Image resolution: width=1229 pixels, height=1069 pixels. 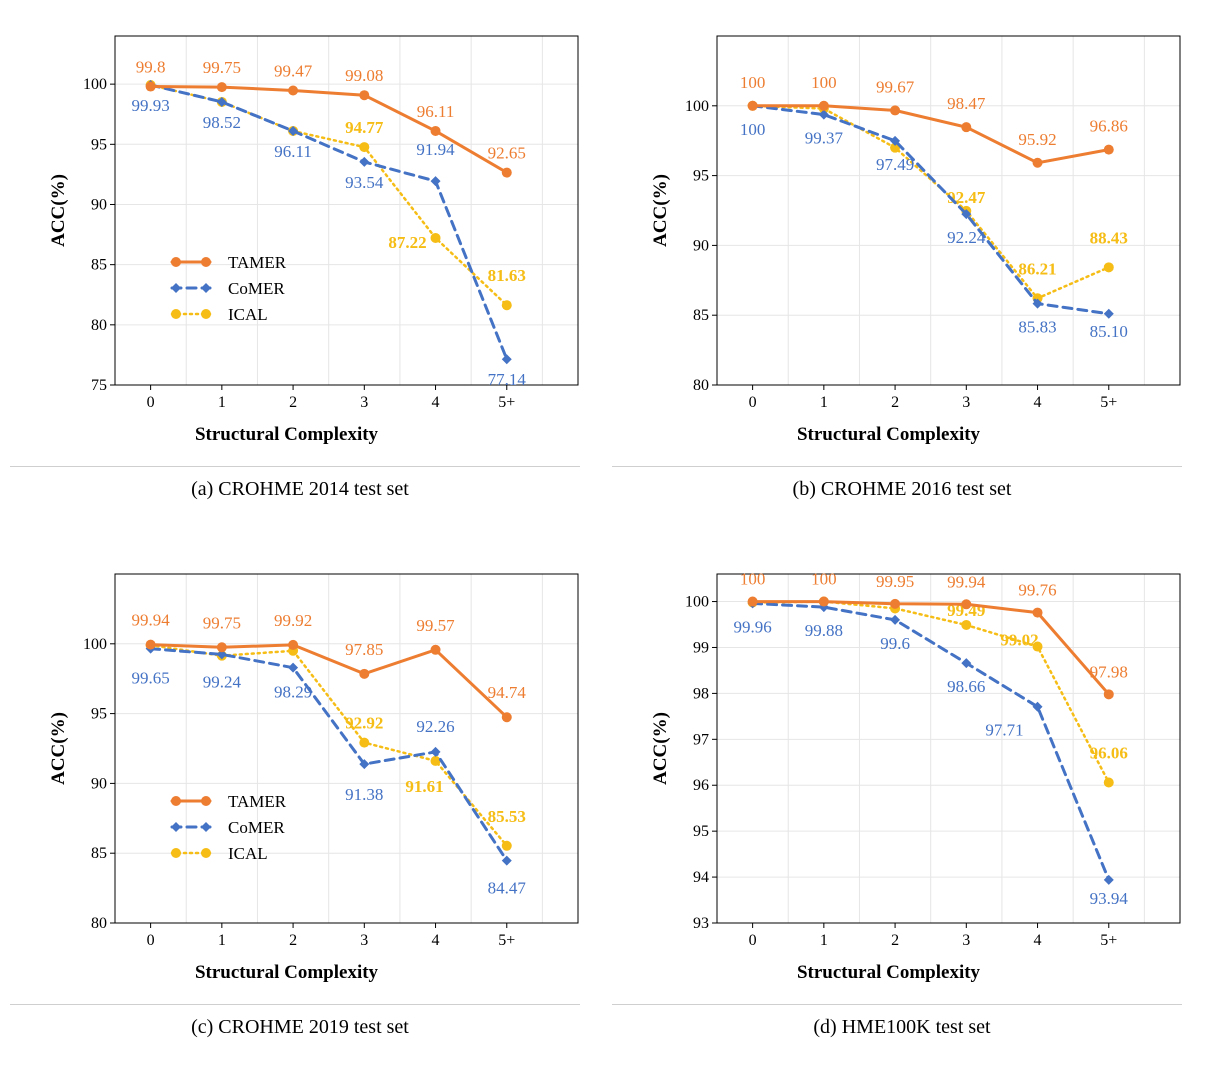 What do you see at coordinates (329, 234) in the screenshot?
I see `series-comer: 99.93 98.52 96.11 93.54 91.94 77.14` at bounding box center [329, 234].